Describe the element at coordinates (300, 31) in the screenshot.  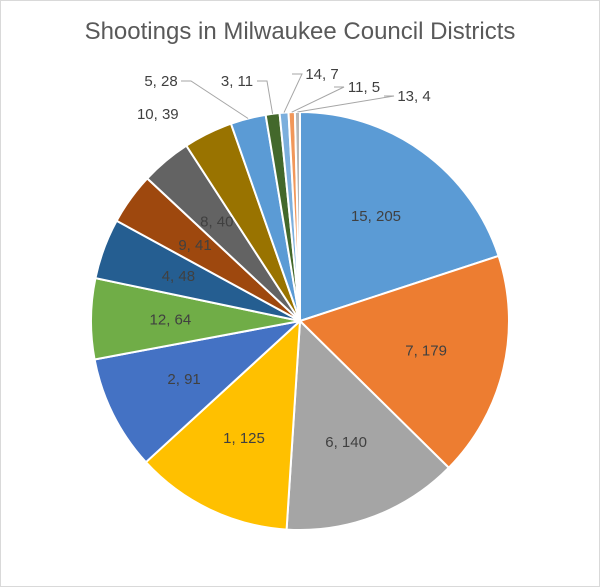
I see `chart-title: Shootings in Milwaukee Council Districts` at that location.